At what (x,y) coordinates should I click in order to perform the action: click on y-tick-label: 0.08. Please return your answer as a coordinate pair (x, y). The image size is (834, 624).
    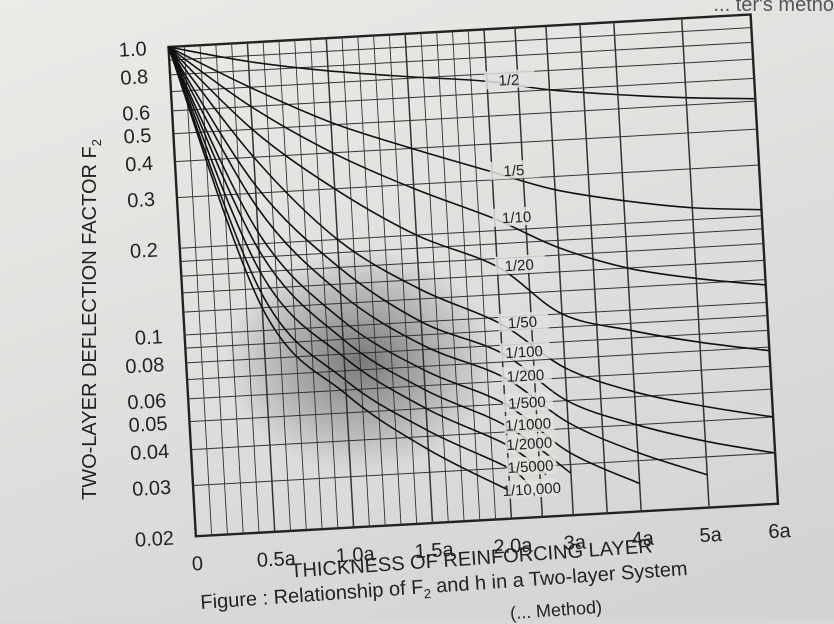
    Looking at the image, I should click on (145, 366).